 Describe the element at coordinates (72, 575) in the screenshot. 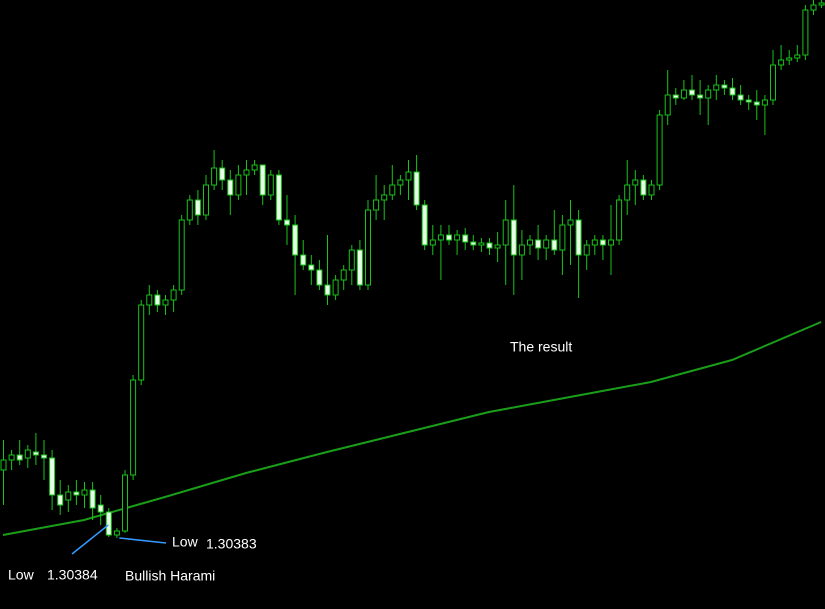

I see `annotation-value: 1.30384` at that location.